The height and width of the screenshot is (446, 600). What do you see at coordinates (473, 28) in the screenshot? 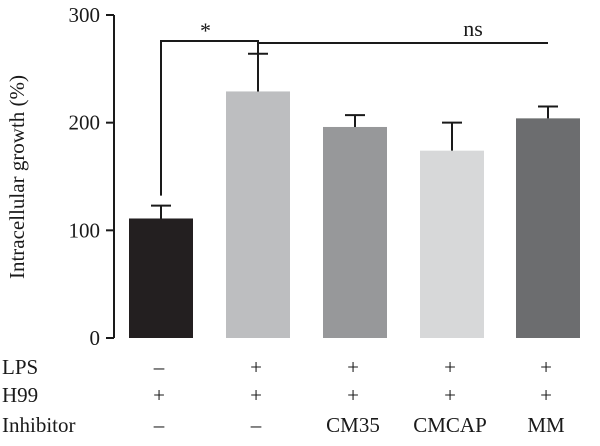
I see `significance-label-2: ns` at bounding box center [473, 28].